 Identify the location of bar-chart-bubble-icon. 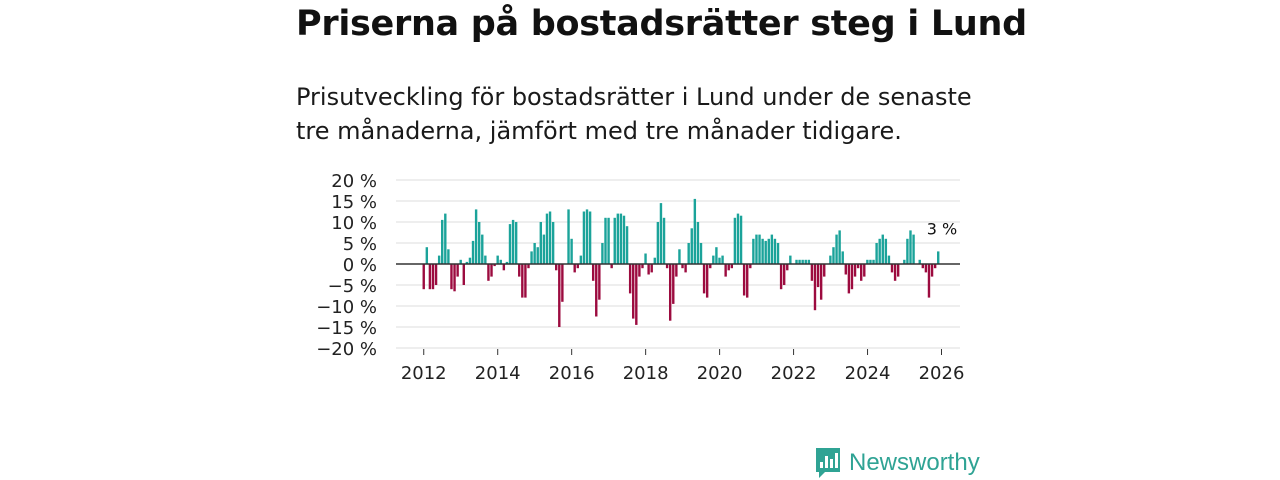
(828, 463).